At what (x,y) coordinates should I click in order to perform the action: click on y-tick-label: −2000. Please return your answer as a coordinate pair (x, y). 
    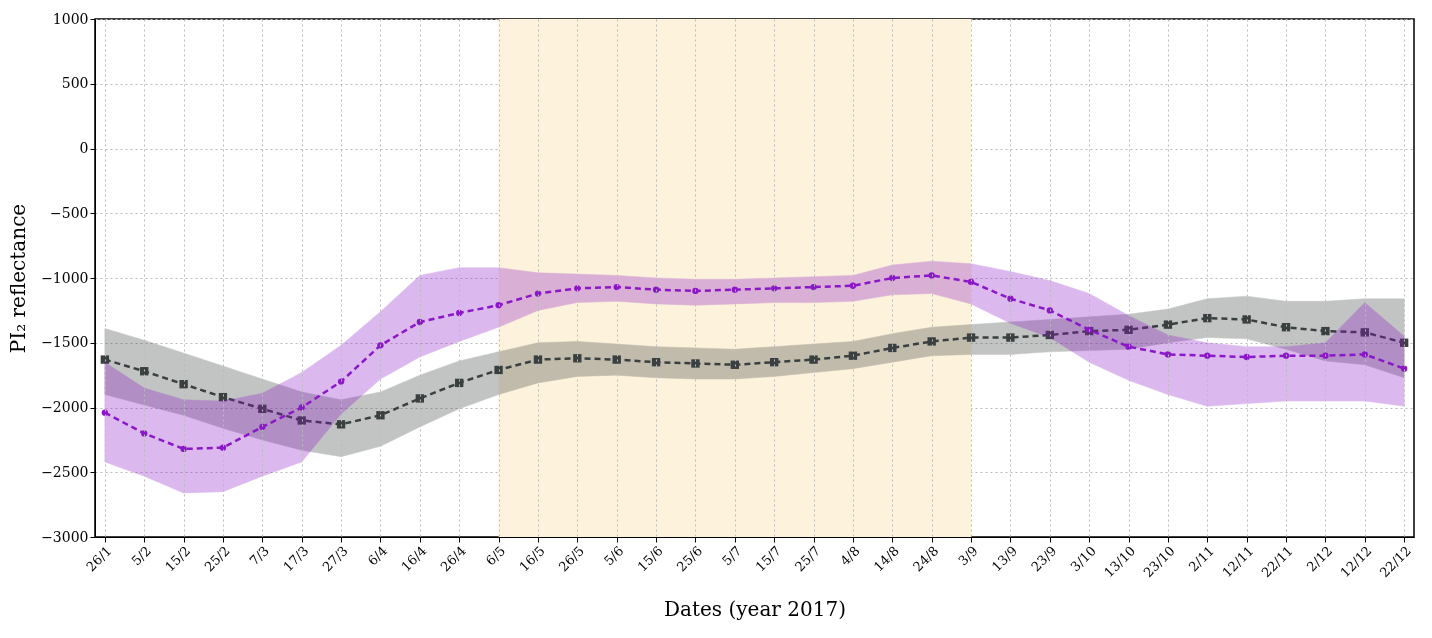
    Looking at the image, I should click on (65, 407).